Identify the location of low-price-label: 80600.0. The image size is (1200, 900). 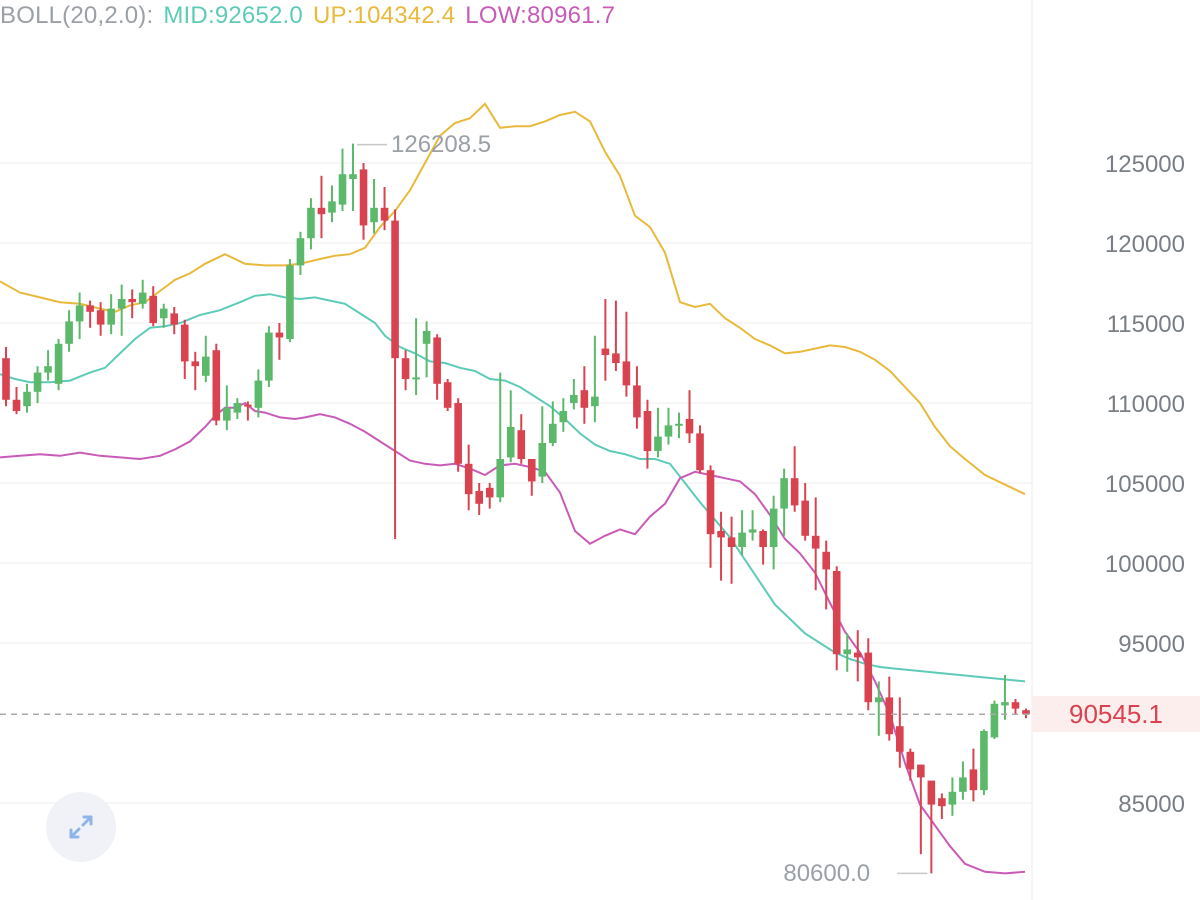
(827, 874).